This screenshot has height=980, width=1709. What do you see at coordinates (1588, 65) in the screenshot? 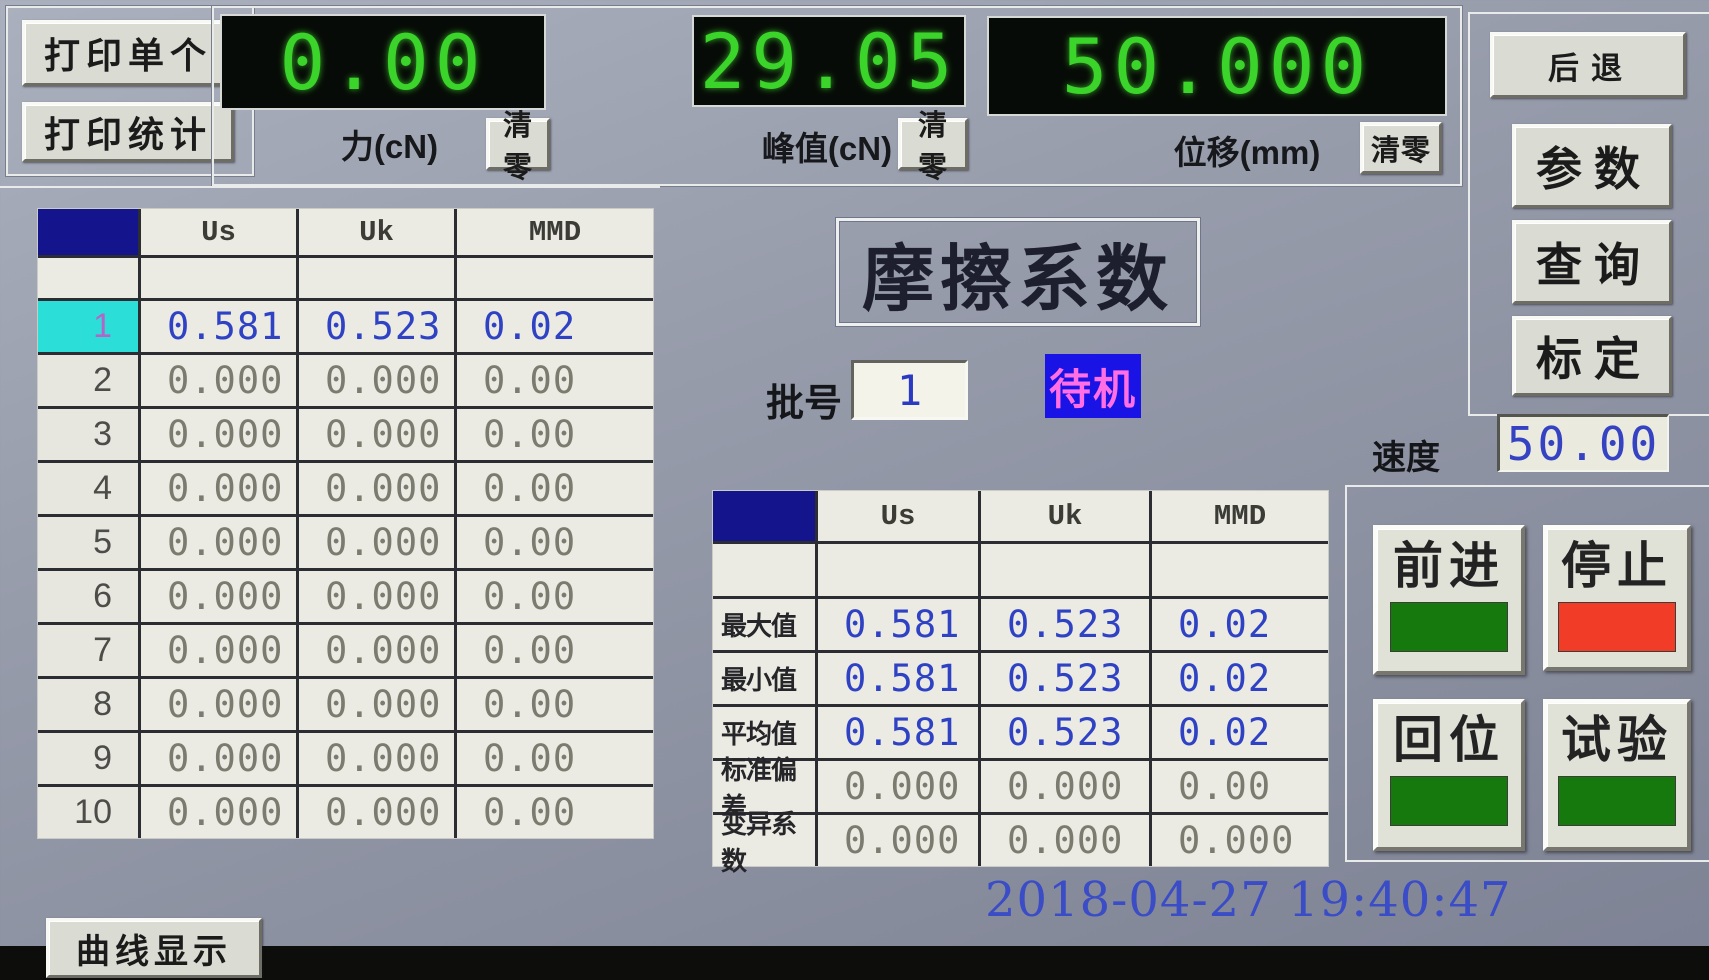
I see `back-button: 后退` at bounding box center [1588, 65].